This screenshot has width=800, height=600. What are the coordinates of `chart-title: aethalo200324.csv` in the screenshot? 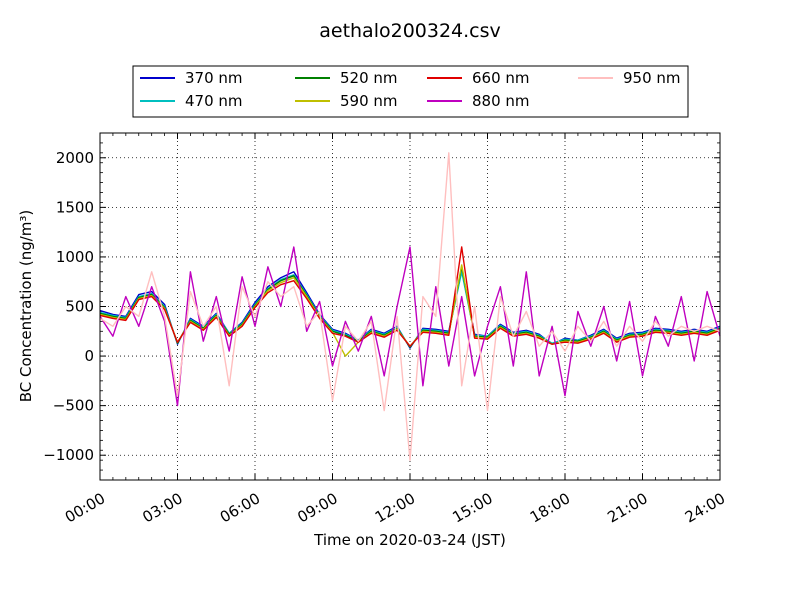 It's located at (410, 31).